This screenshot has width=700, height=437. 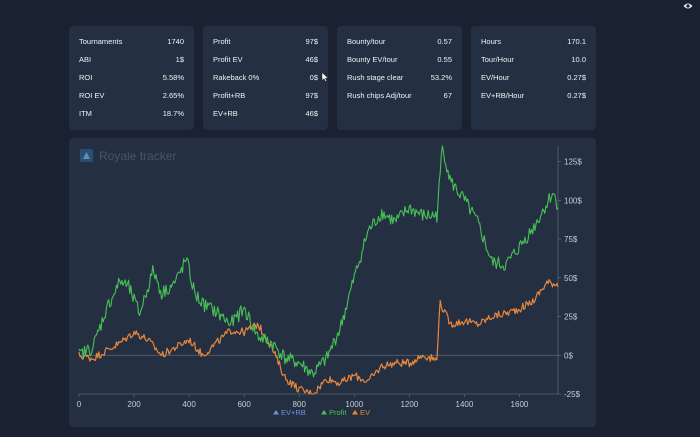 What do you see at coordinates (465, 404) in the screenshot?
I see `x-tick-label: 1400` at bounding box center [465, 404].